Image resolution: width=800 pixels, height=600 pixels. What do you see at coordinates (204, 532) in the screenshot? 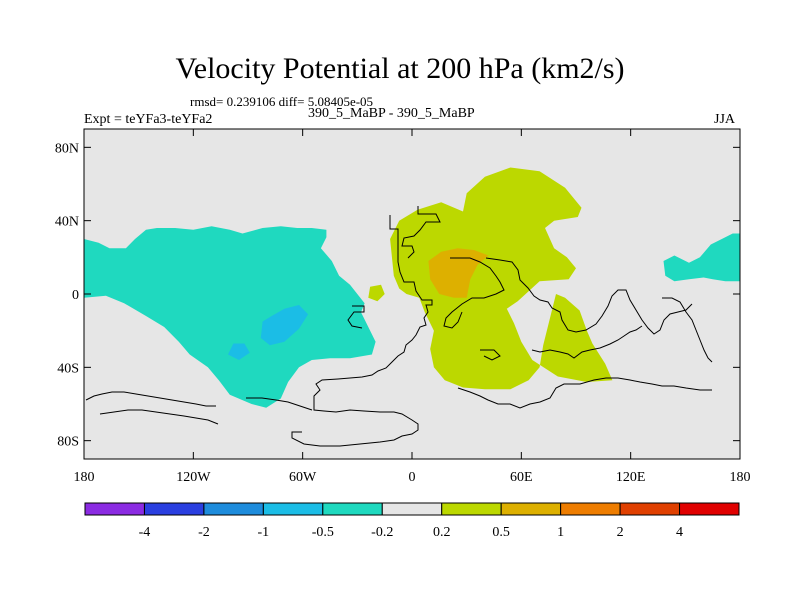
I see `colorbar-label: -2` at bounding box center [204, 532].